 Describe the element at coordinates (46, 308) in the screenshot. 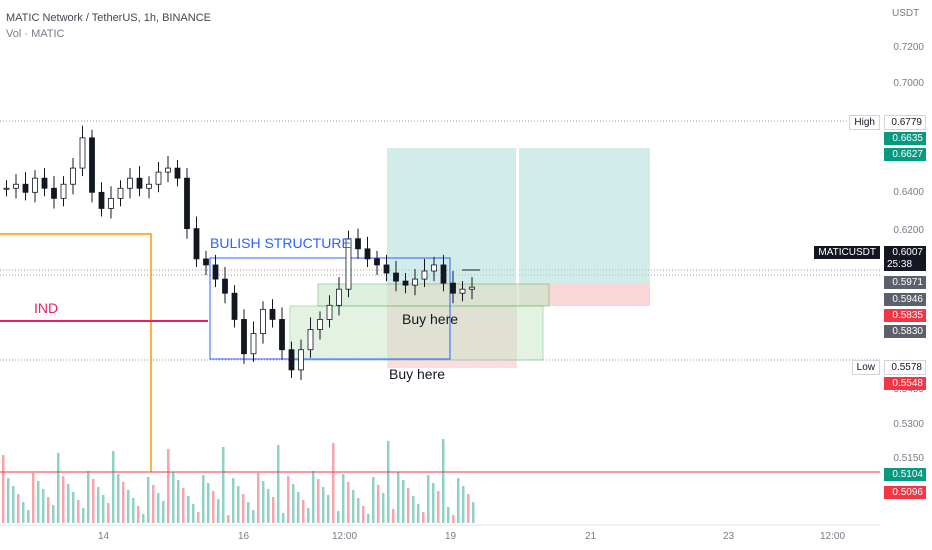

I see `ind-label: IND` at that location.